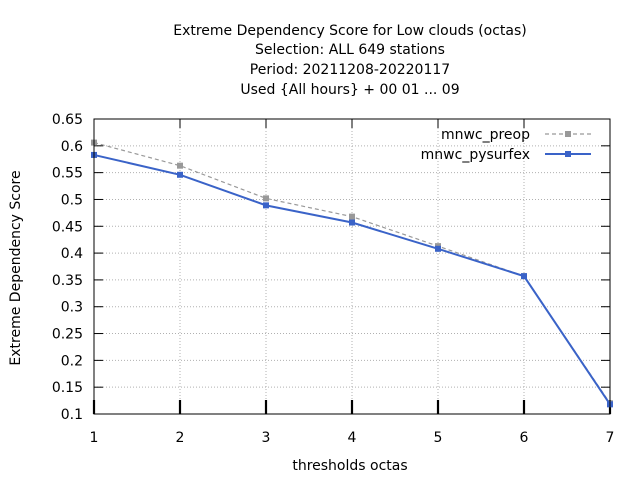 The image size is (640, 480). Describe the element at coordinates (67, 227) in the screenshot. I see `y-tick-label: 0.45` at that location.